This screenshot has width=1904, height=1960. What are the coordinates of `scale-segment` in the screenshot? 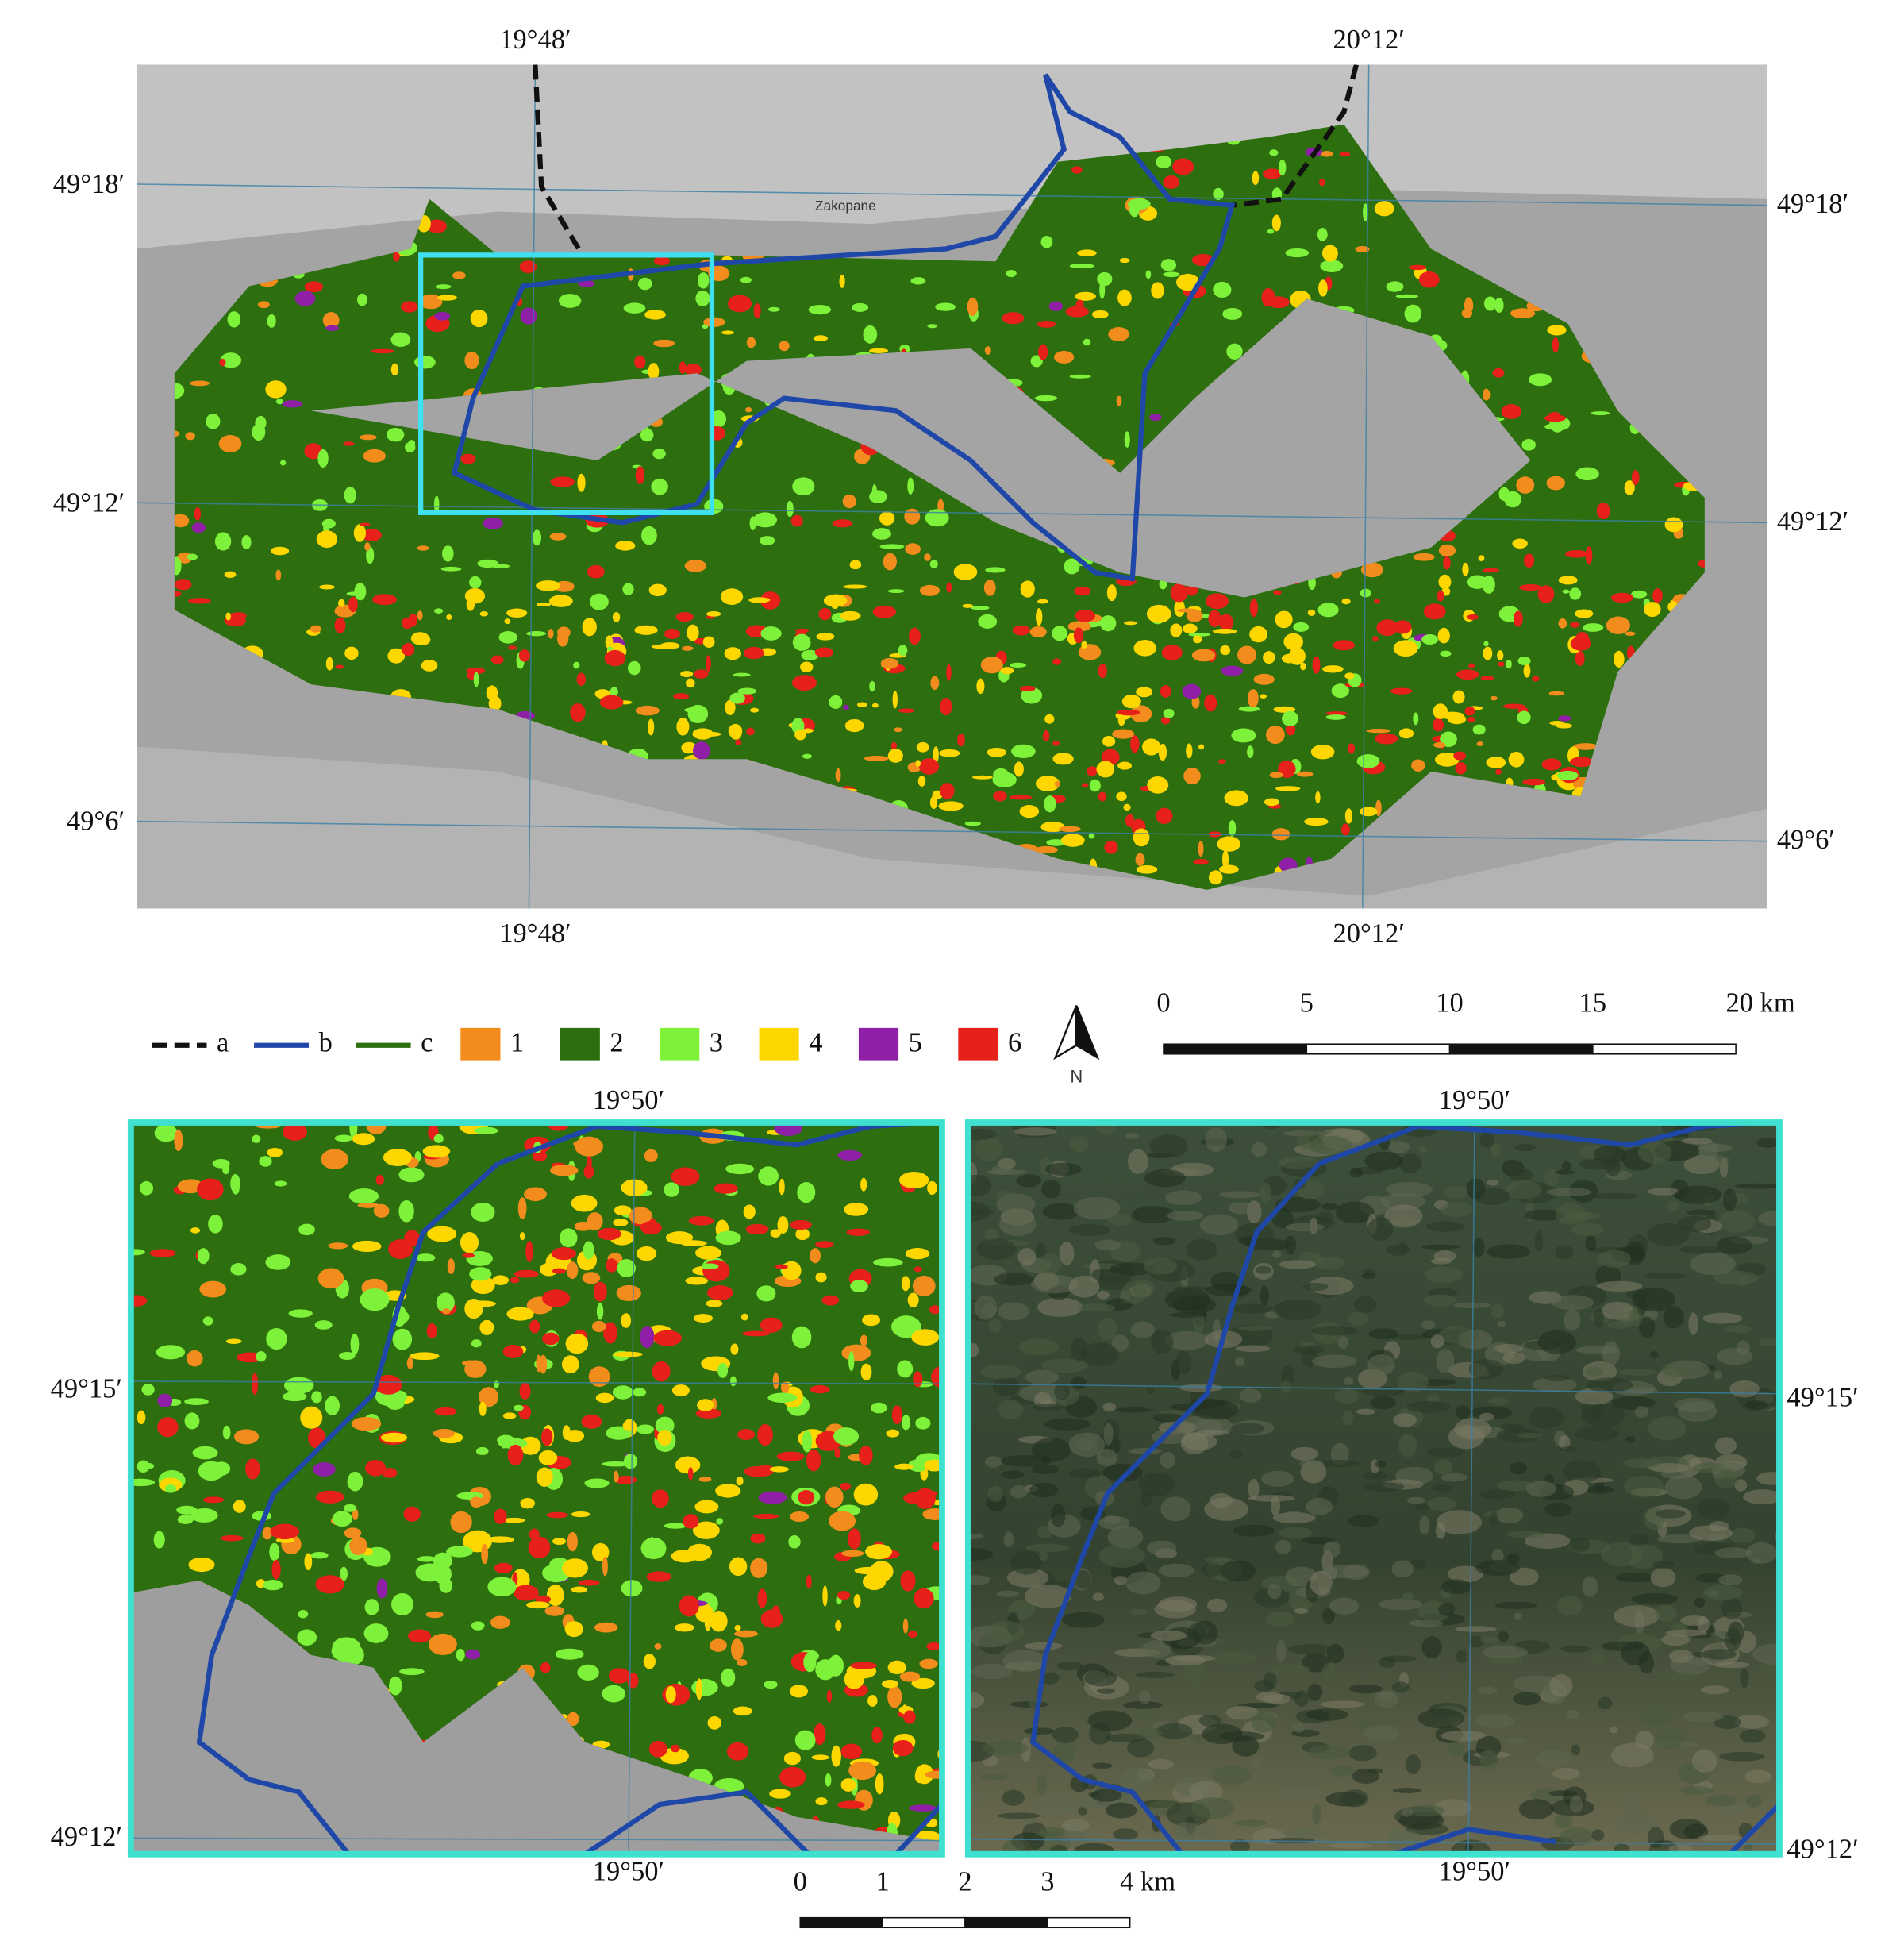 It's located at (841, 1922).